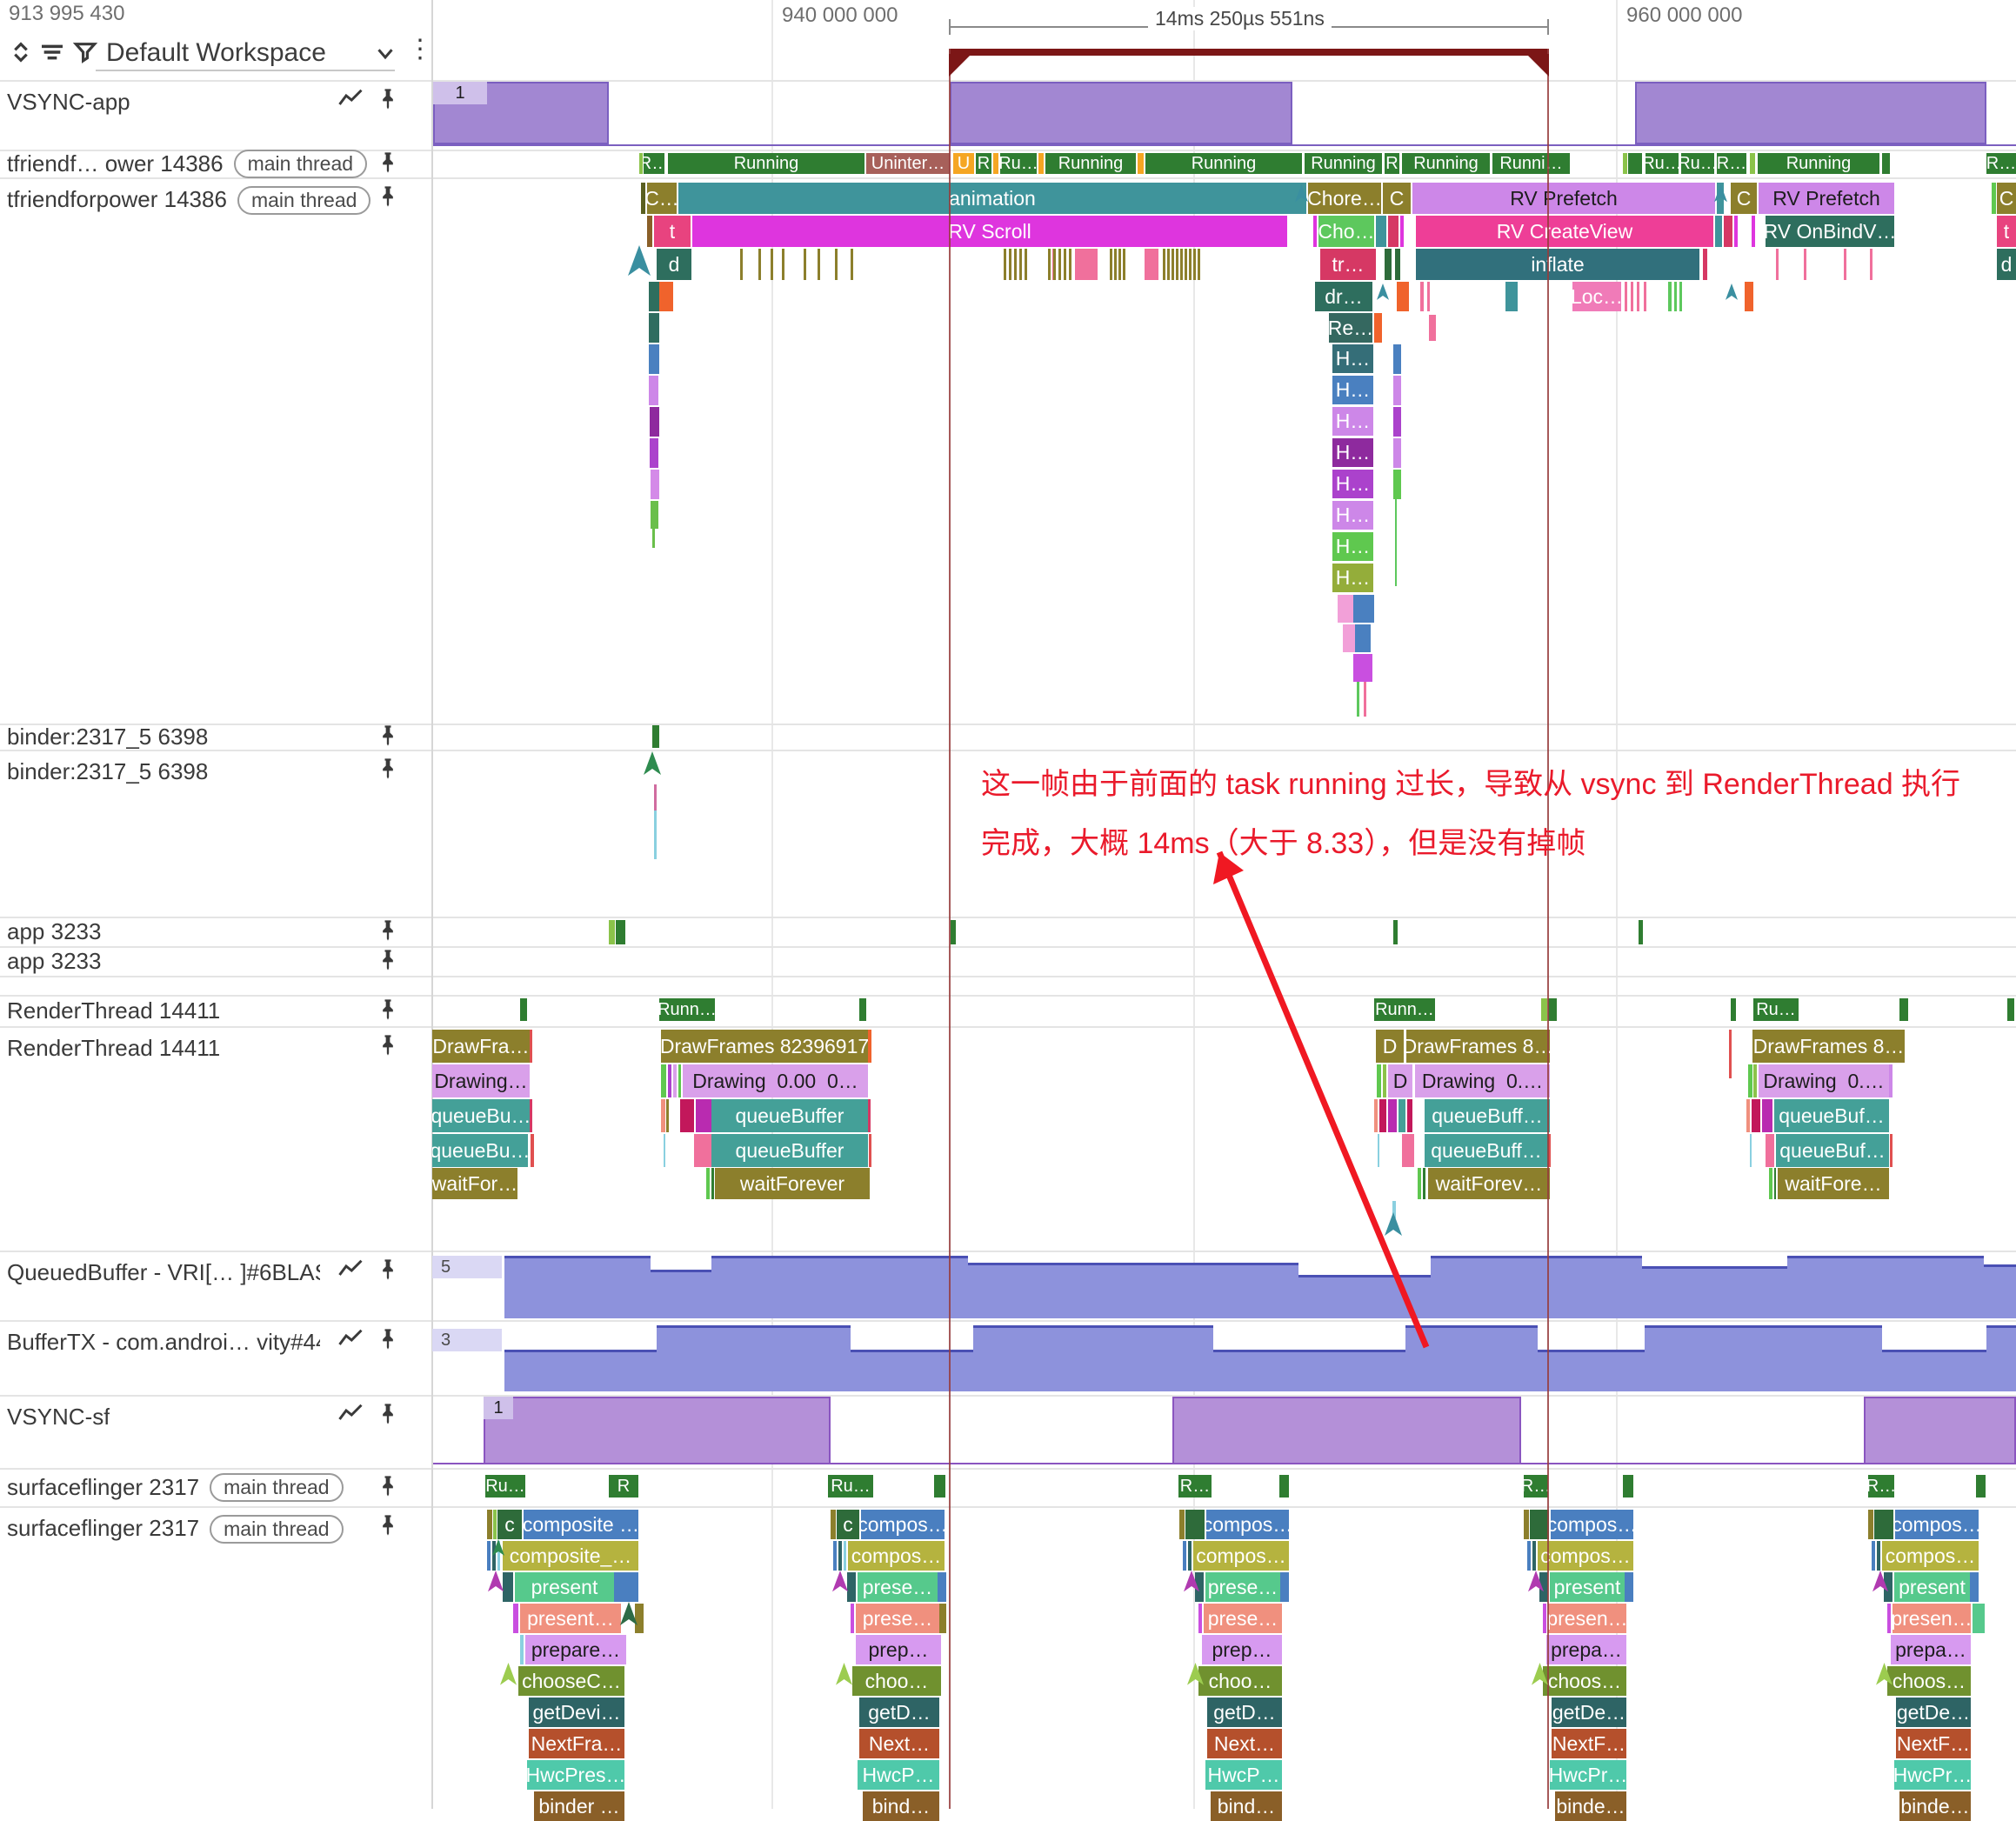  What do you see at coordinates (1537, 65) in the screenshot?
I see `selection-right-flag` at bounding box center [1537, 65].